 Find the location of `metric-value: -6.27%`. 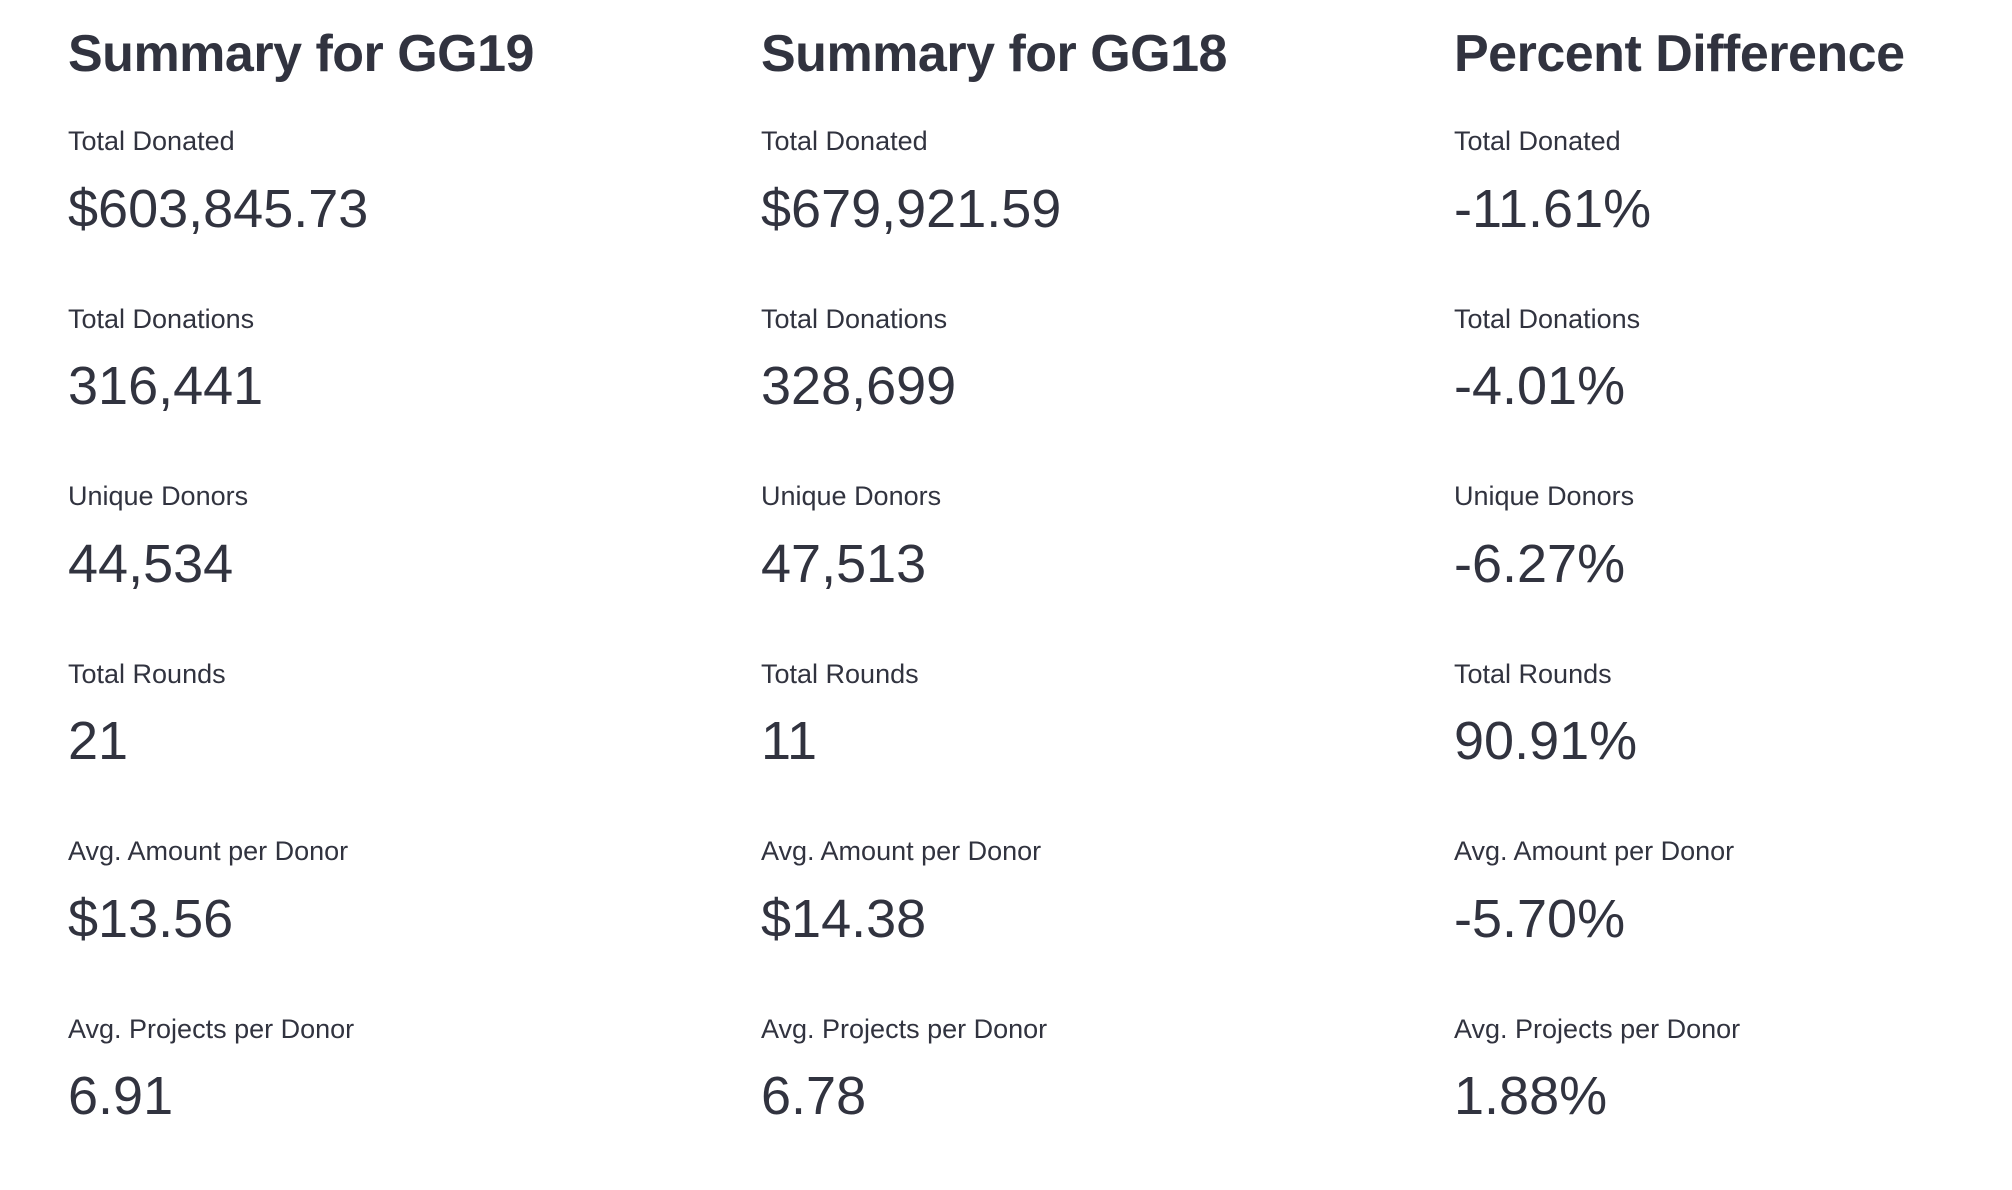

metric-value: -6.27% is located at coordinates (1540, 563).